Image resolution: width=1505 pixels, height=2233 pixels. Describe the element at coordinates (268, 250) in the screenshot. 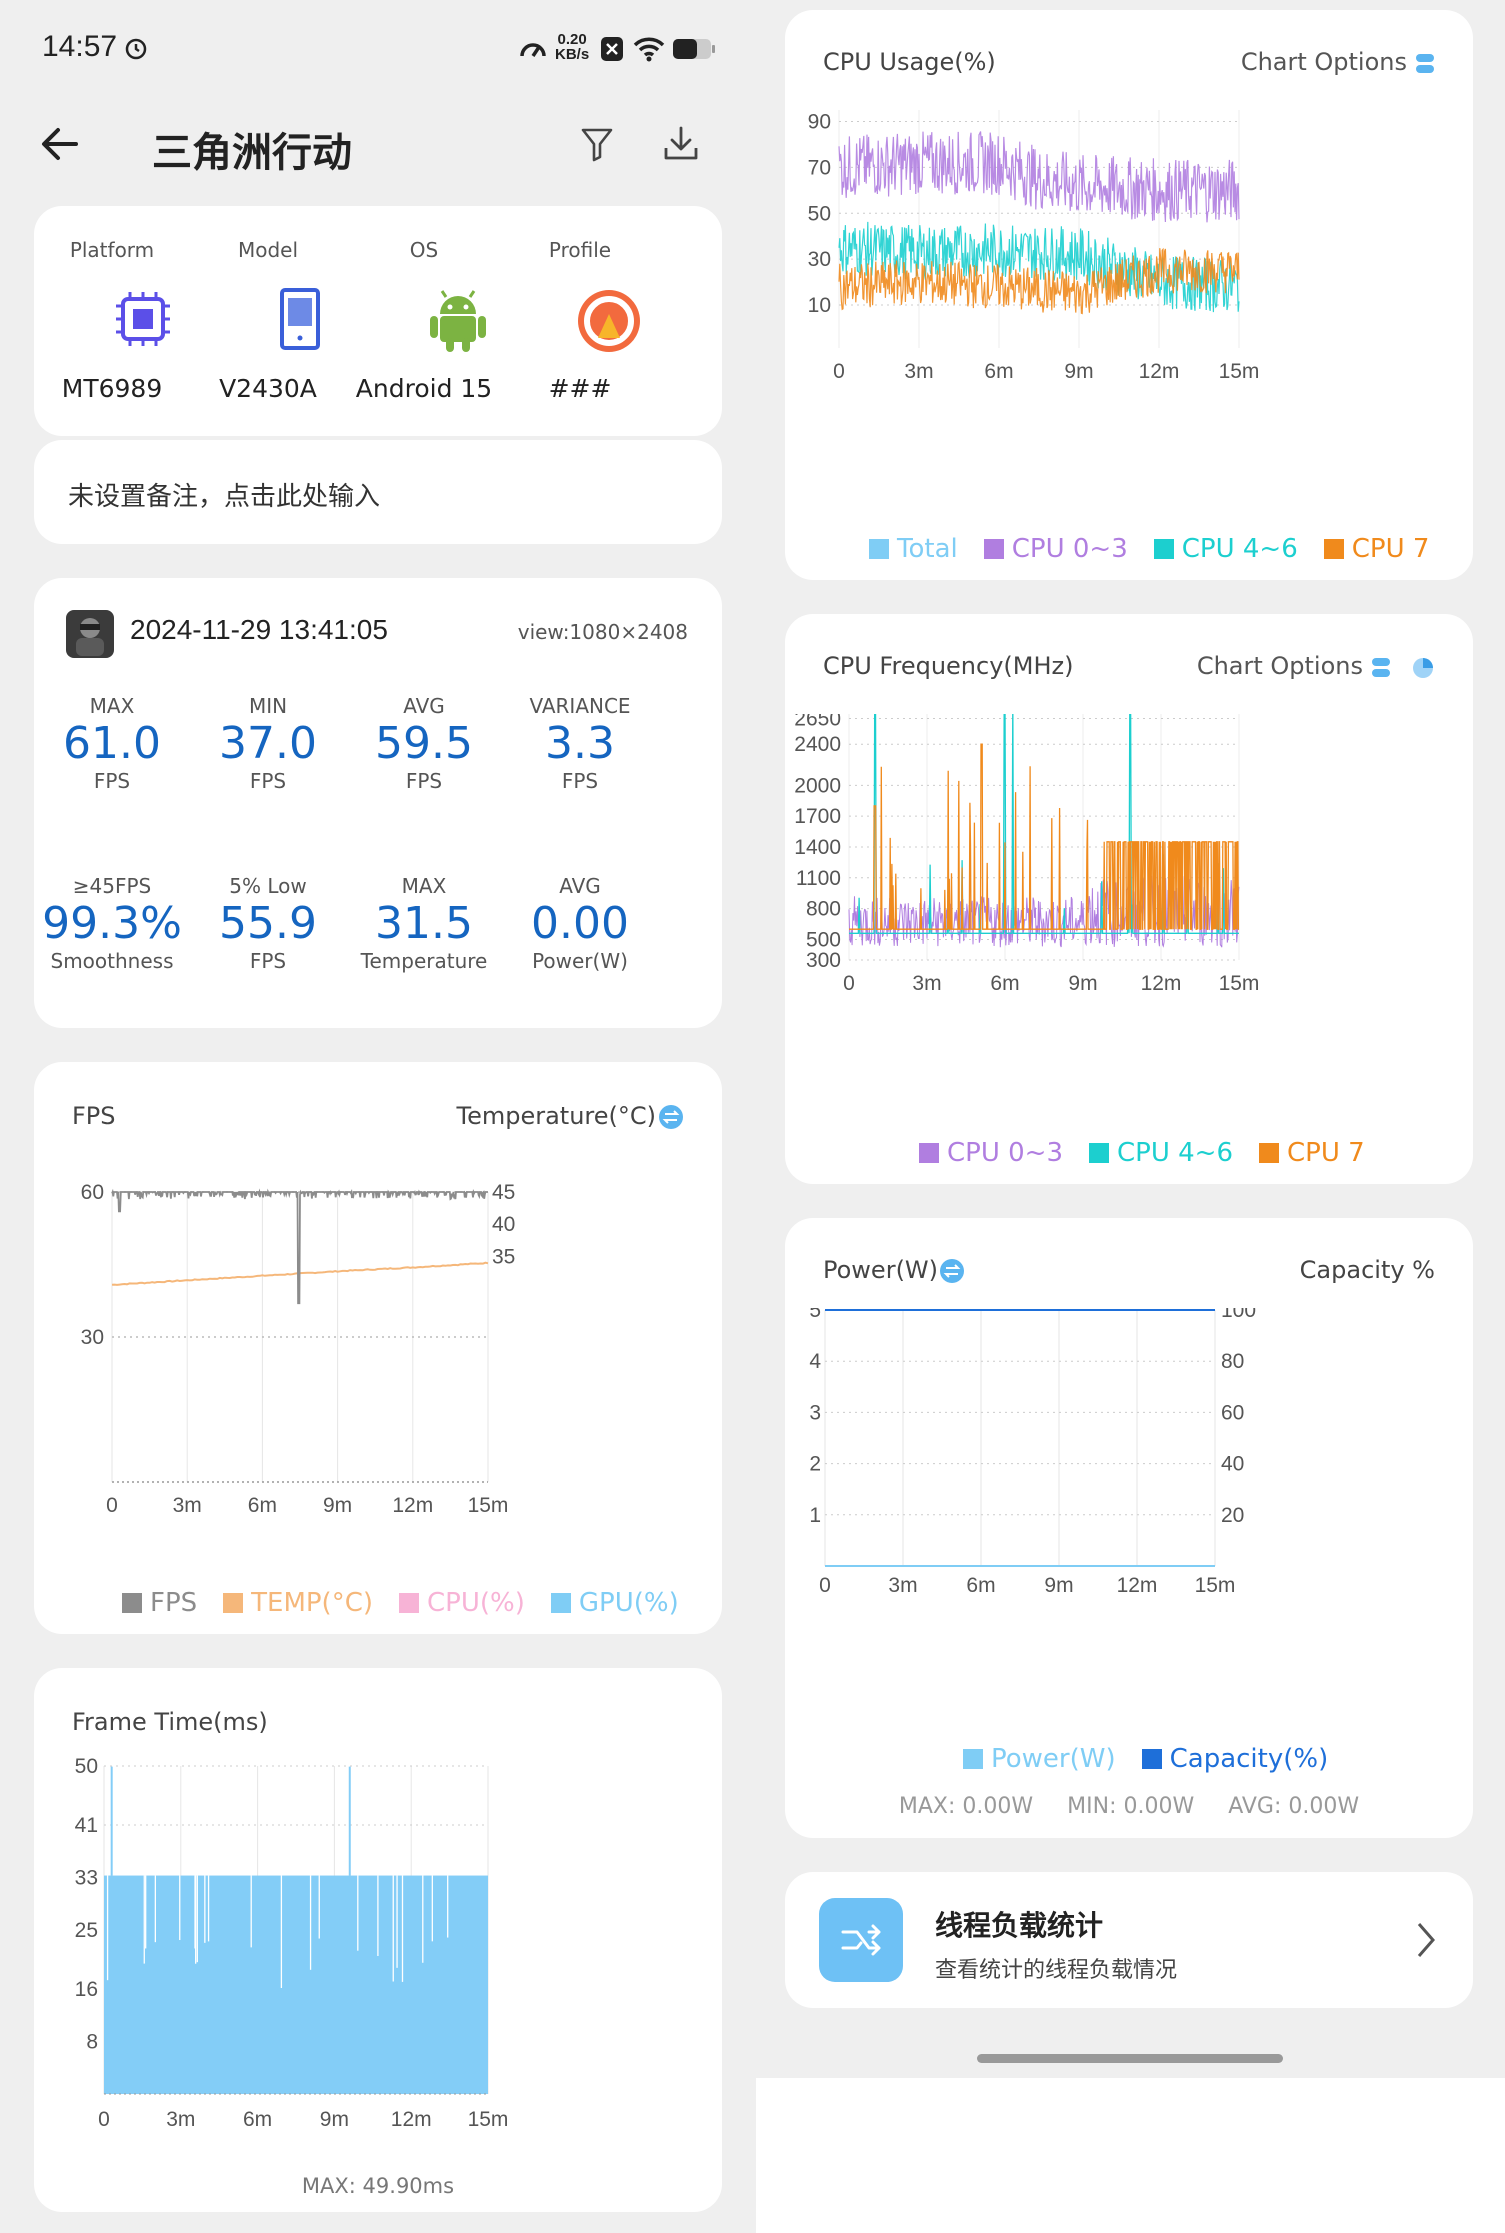

I see `label-model: Model` at that location.